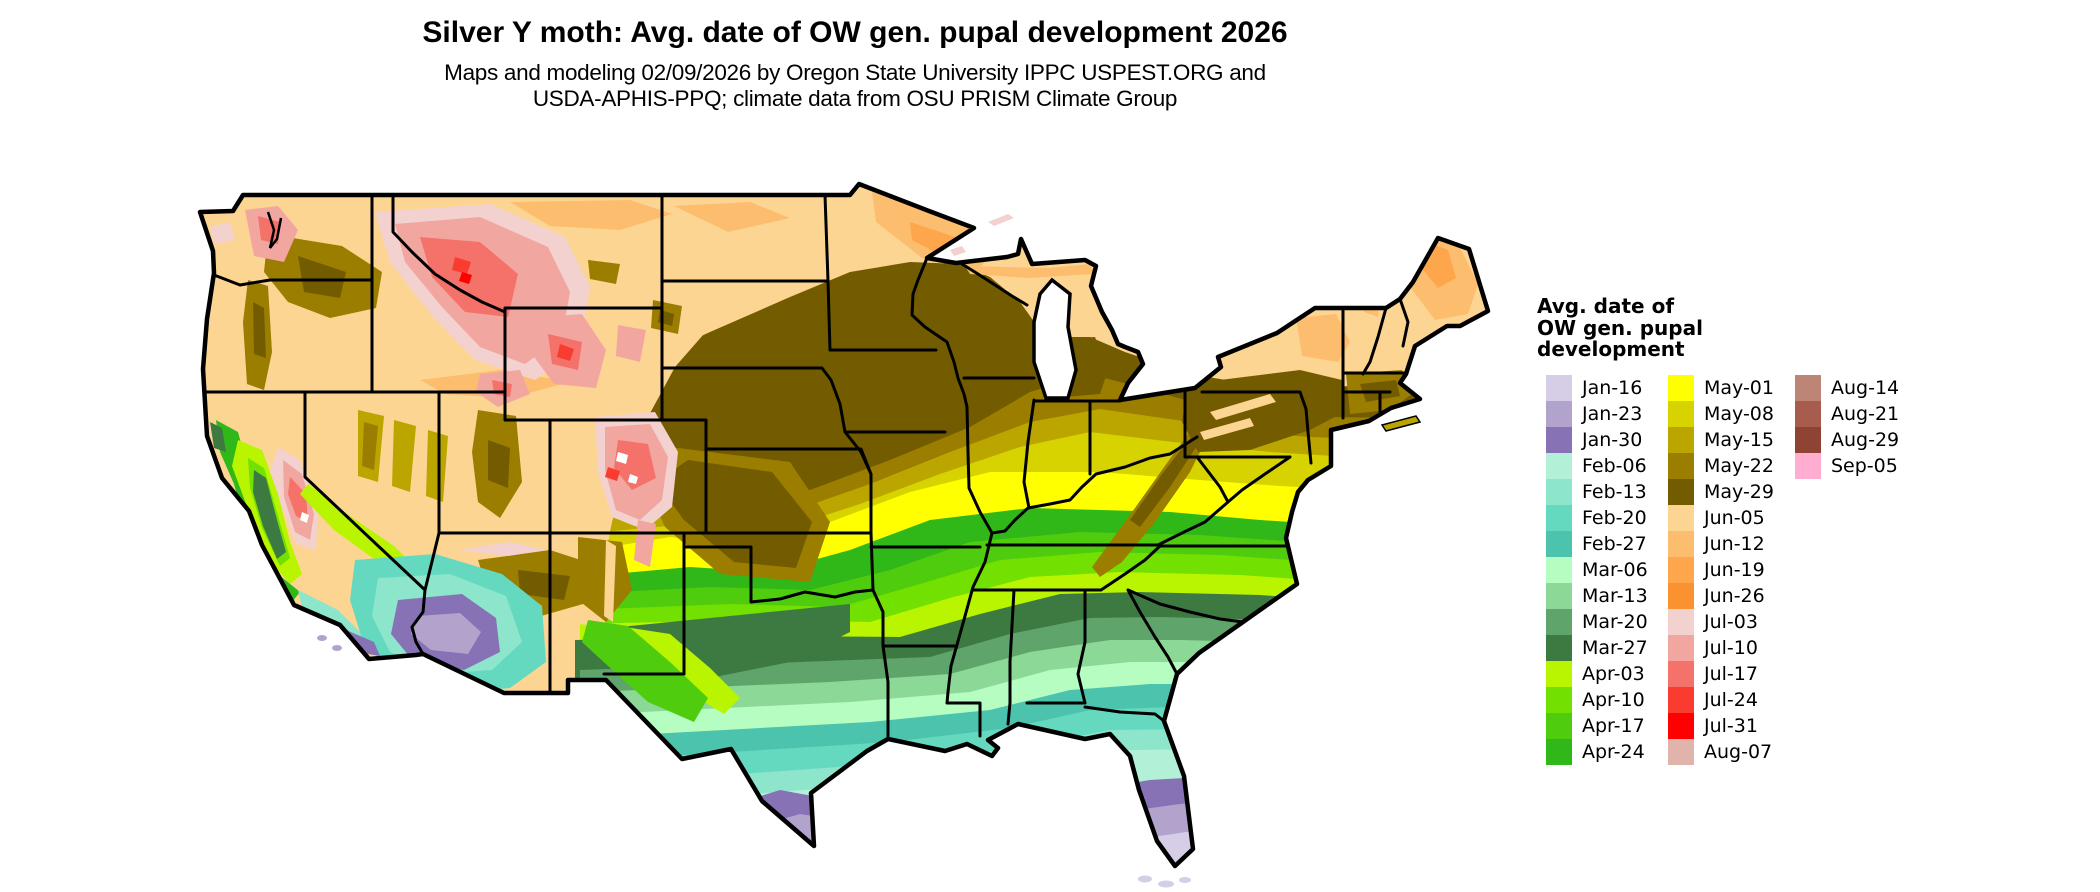 The width and height of the screenshot is (2100, 892). What do you see at coordinates (218, 437) in the screenshot?
I see `region-redwood-coast` at bounding box center [218, 437].